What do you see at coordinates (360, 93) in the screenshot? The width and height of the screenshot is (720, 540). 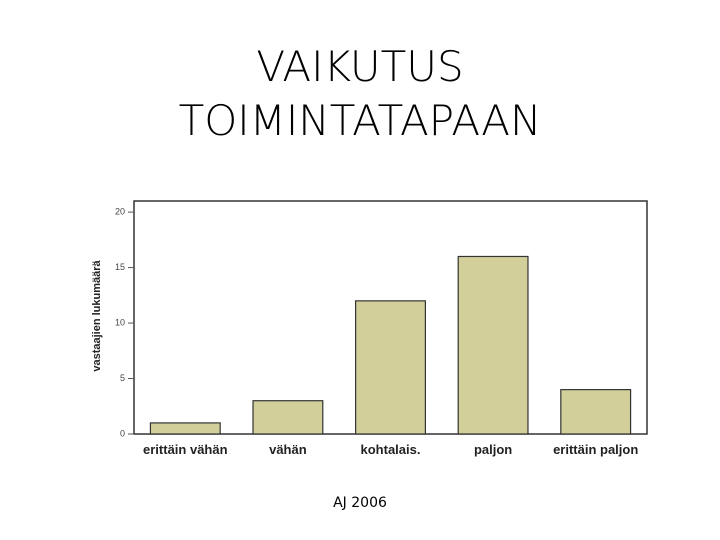 I see `slide-title: VAIKUTUS TOIMINTATAPAAN` at bounding box center [360, 93].